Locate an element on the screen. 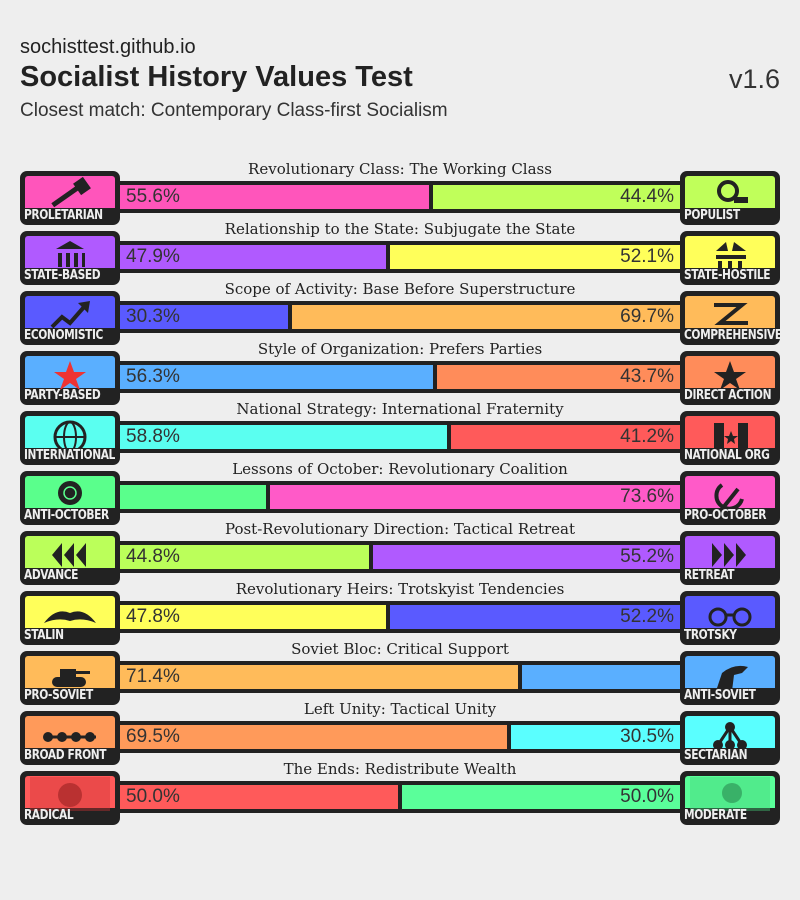 This screenshot has height=900, width=800. right-ideology-badge: DIRECT ACTION is located at coordinates (730, 378).